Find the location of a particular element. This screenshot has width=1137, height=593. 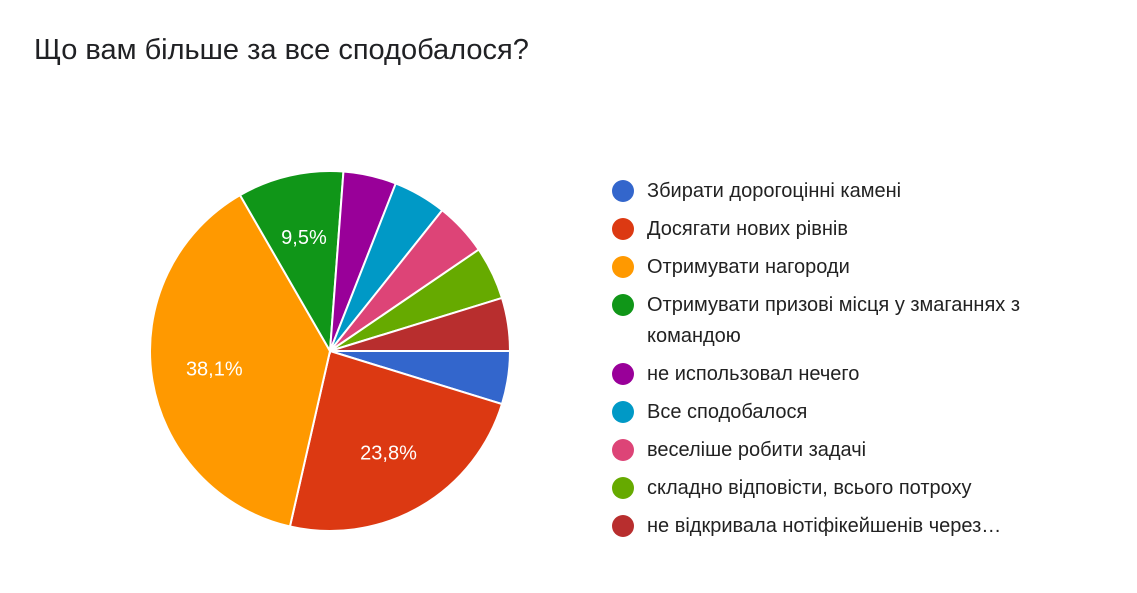

legend-item: Все сподобалося is located at coordinates (849, 412).